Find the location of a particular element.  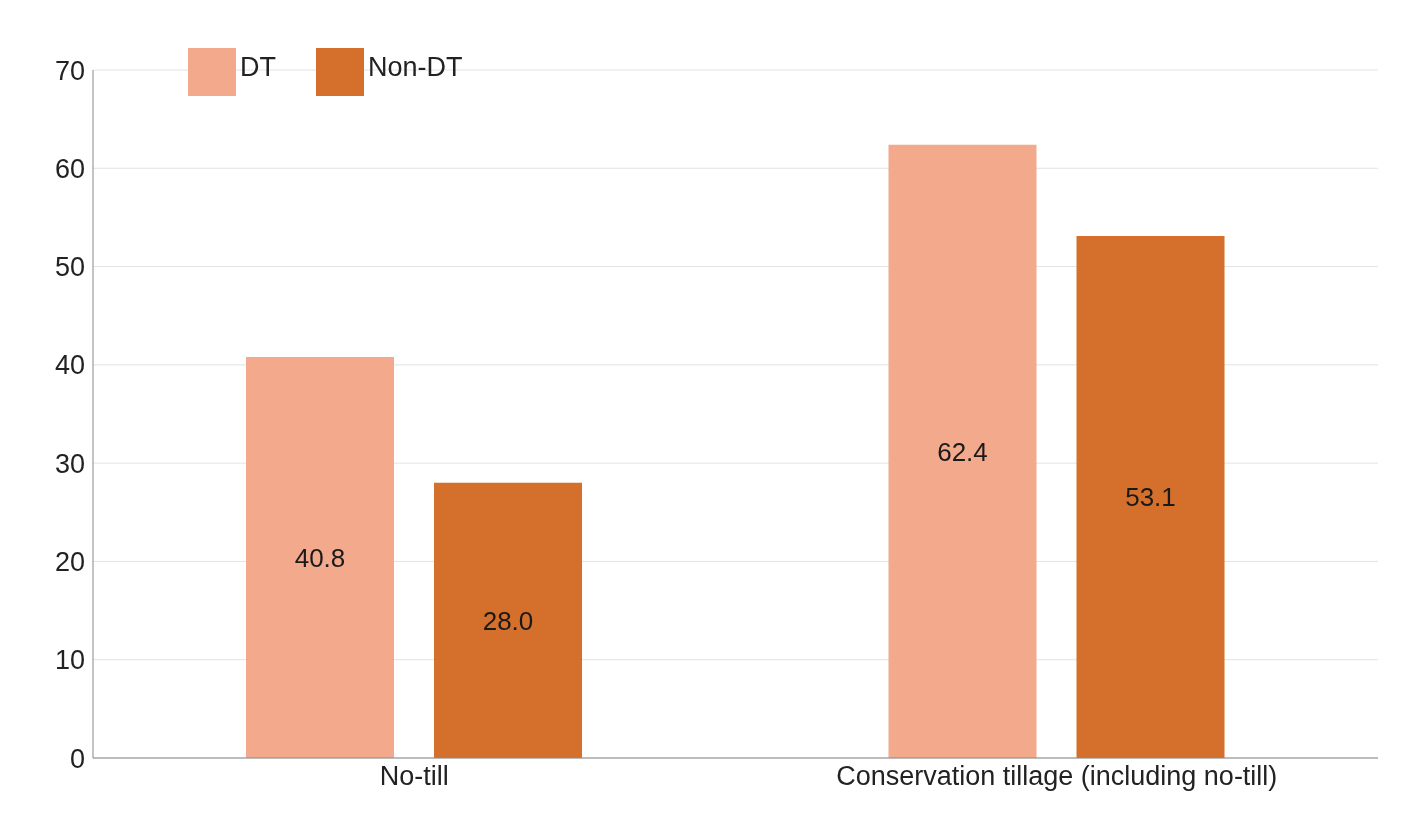

y-tick-label: 20 is located at coordinates (69, 562).